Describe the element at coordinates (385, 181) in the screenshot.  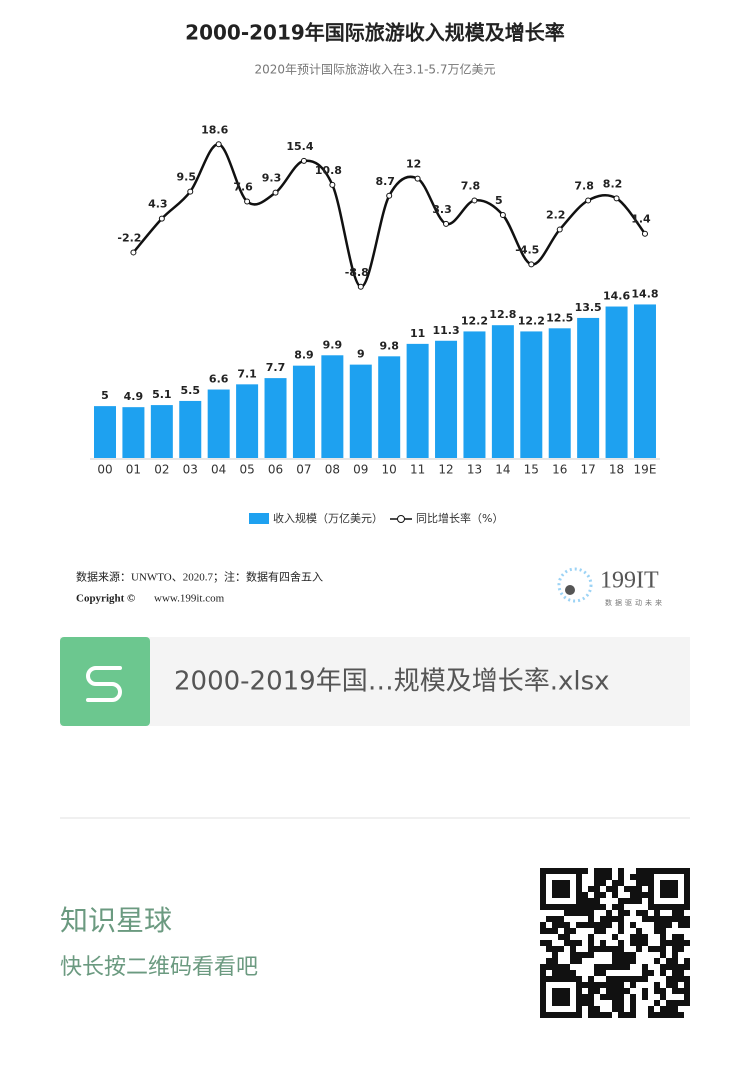
I see `data-label: 8.7` at that location.